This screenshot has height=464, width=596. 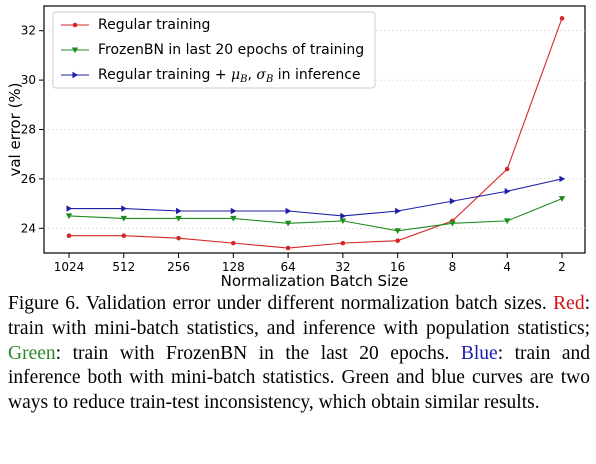 What do you see at coordinates (28, 228) in the screenshot?
I see `y-tick-label-0: 24` at bounding box center [28, 228].